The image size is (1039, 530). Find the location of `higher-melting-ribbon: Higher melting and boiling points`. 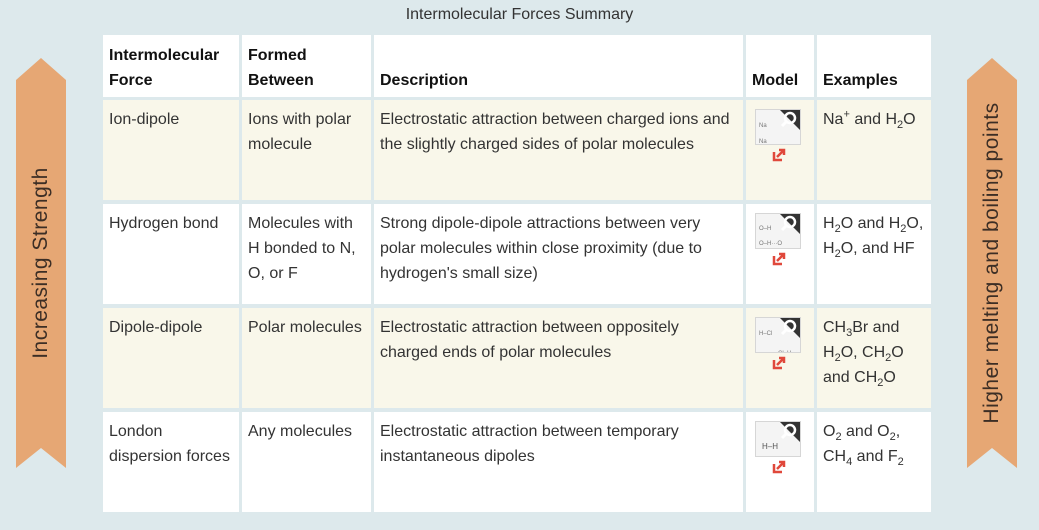

higher-melting-ribbon: Higher melting and boiling points is located at coordinates (992, 263).